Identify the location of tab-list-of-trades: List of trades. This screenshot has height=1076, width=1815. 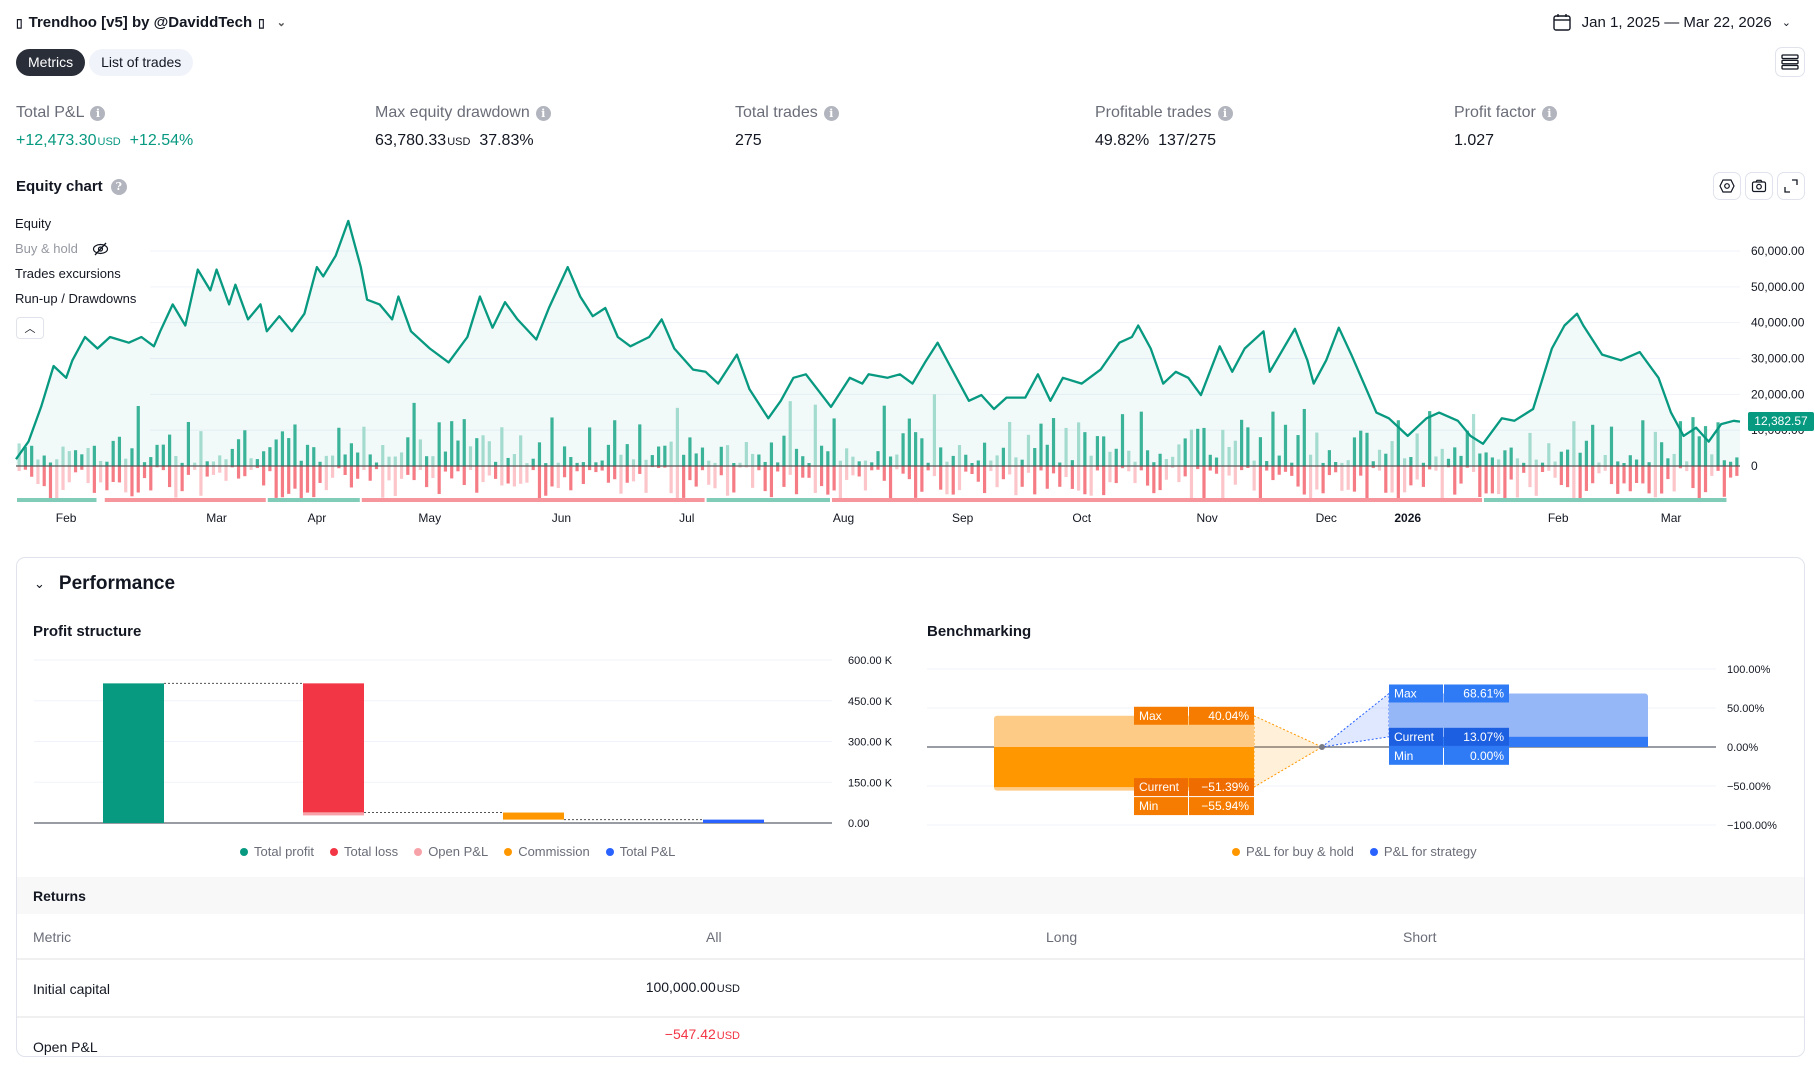
(141, 62).